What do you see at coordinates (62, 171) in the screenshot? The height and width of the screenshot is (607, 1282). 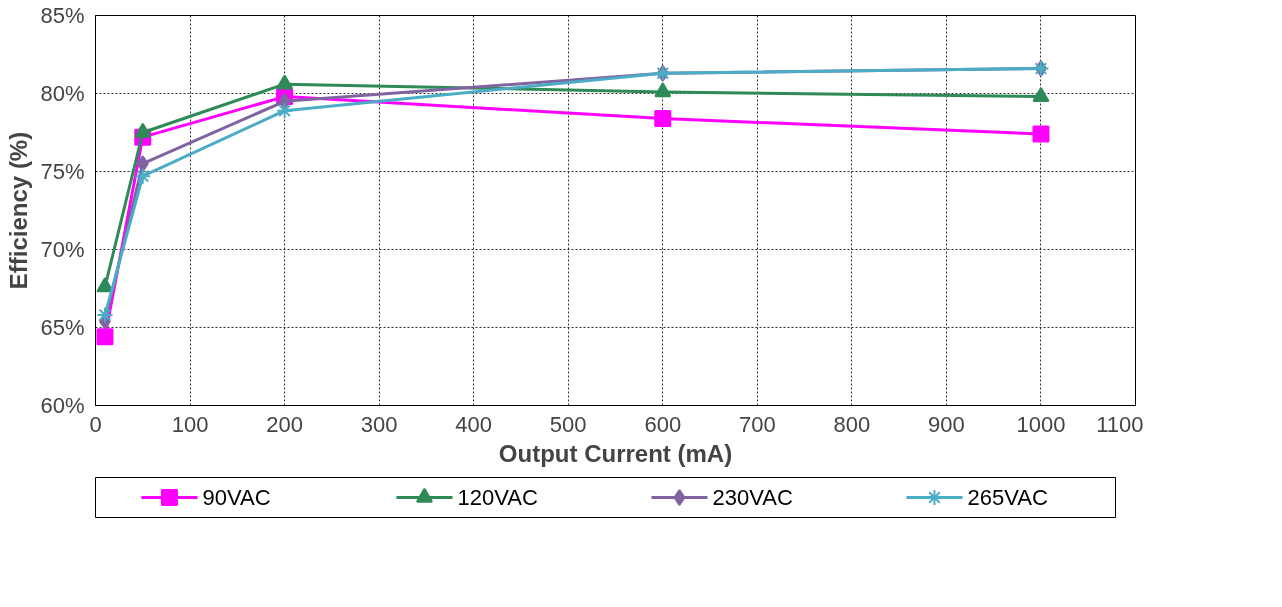 I see `y-tick-label: 75%` at bounding box center [62, 171].